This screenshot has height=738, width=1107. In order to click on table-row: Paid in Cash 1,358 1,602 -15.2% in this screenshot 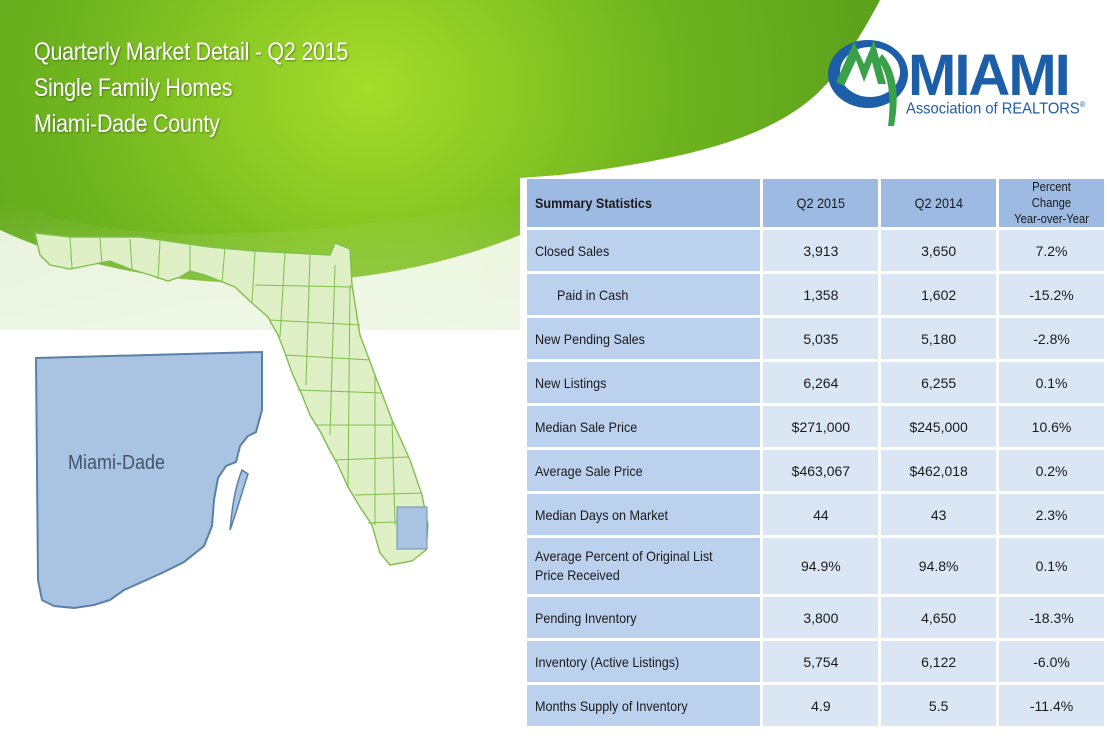, I will do `click(815, 294)`.